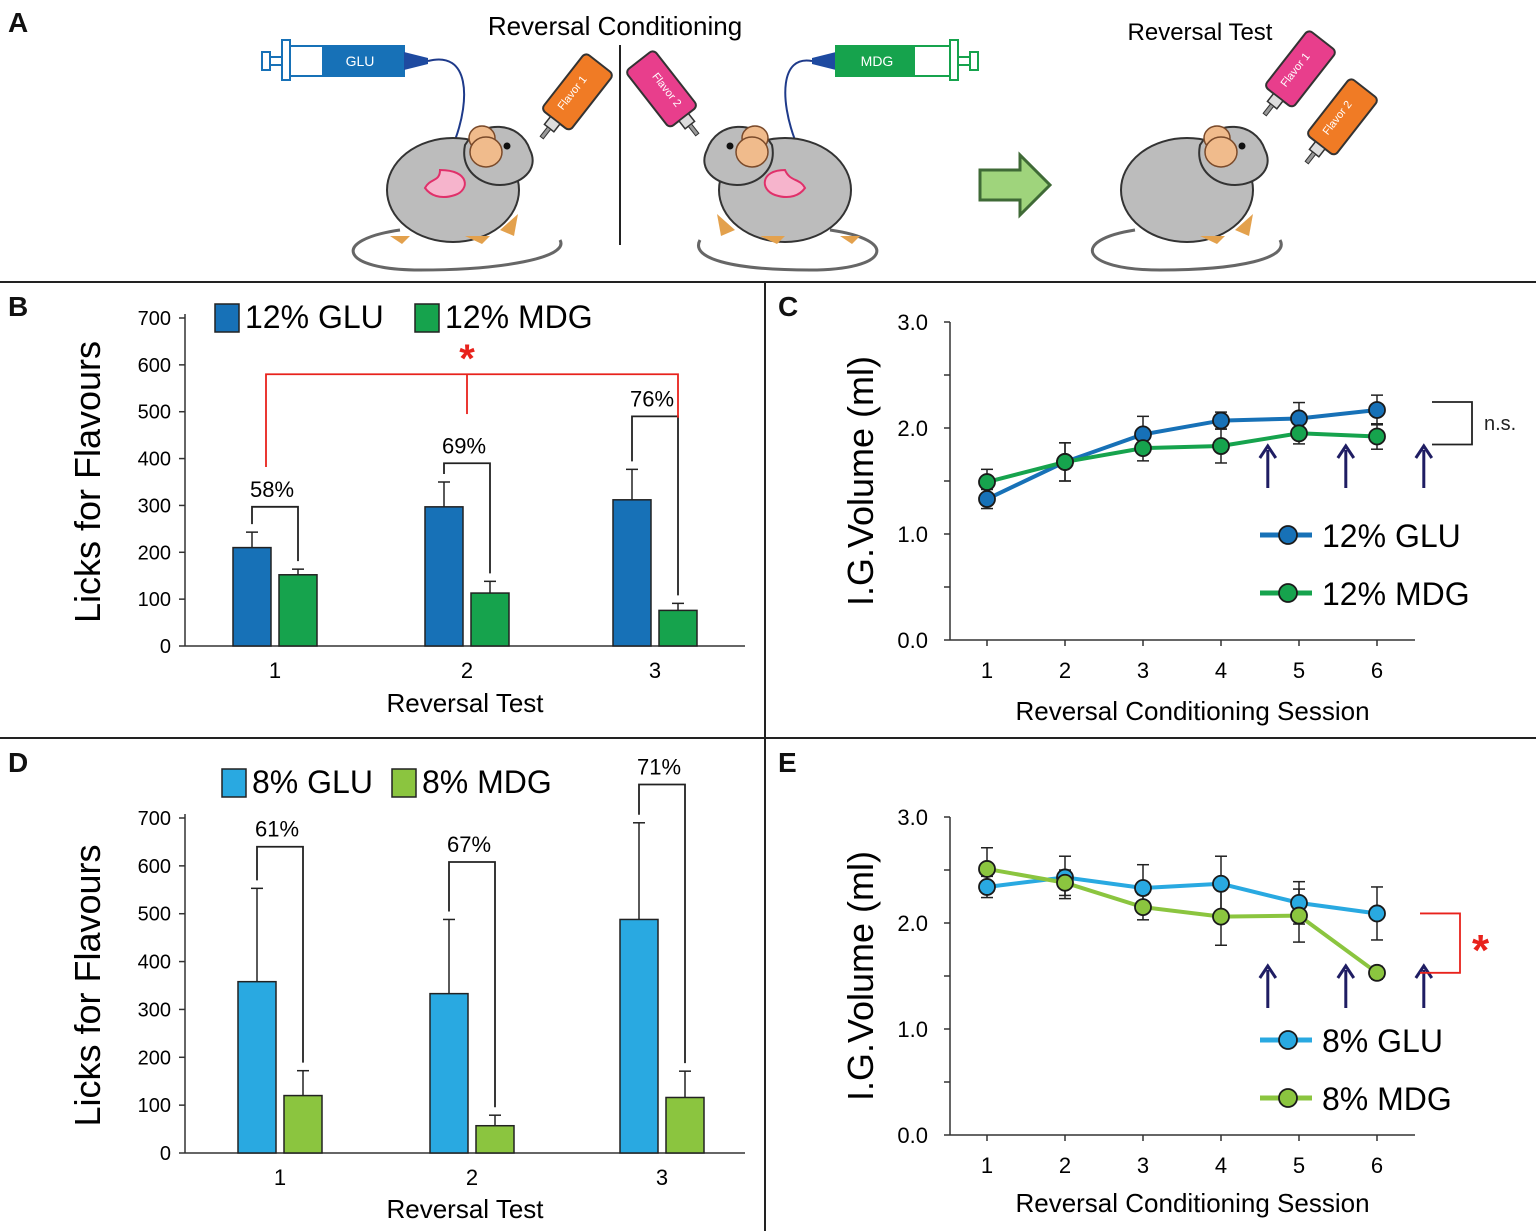  What do you see at coordinates (1500, 424) in the screenshot?
I see `comparison-label: n.s.` at bounding box center [1500, 424].